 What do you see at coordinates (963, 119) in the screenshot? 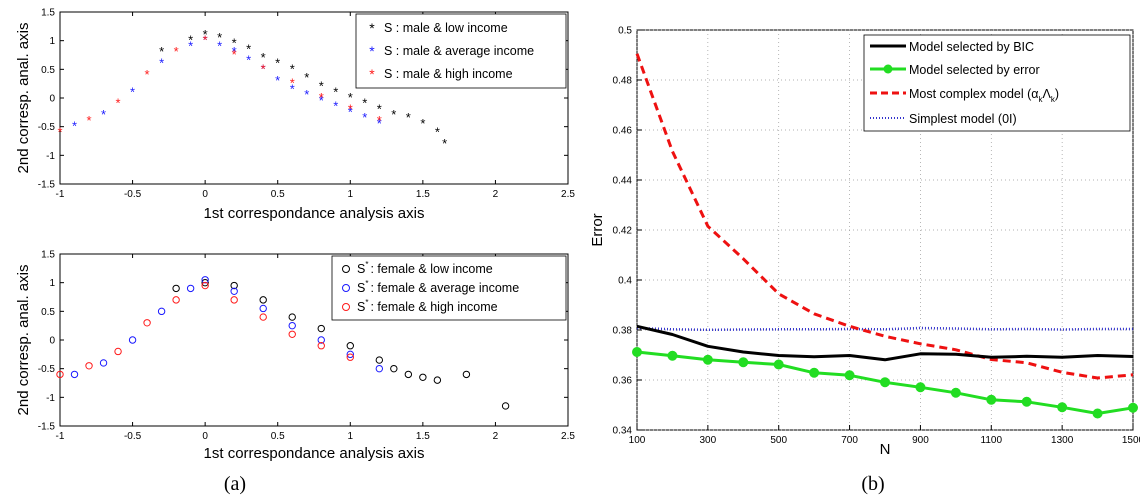
I see `legend-label-simple: Simplest model (0I)` at bounding box center [963, 119].